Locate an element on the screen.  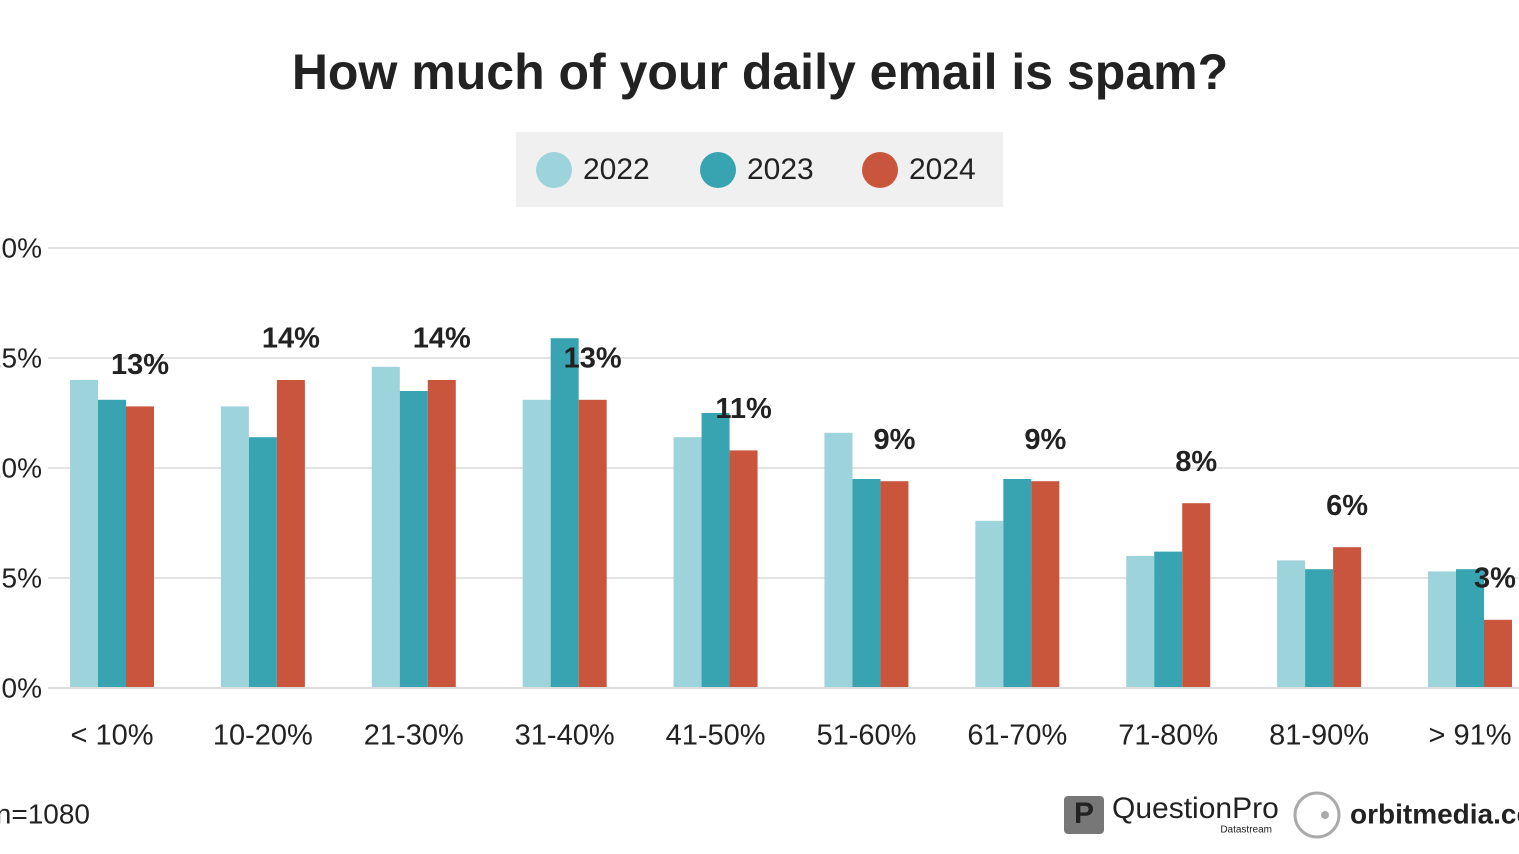
x-tick-label: 51-60% is located at coordinates (866, 736).